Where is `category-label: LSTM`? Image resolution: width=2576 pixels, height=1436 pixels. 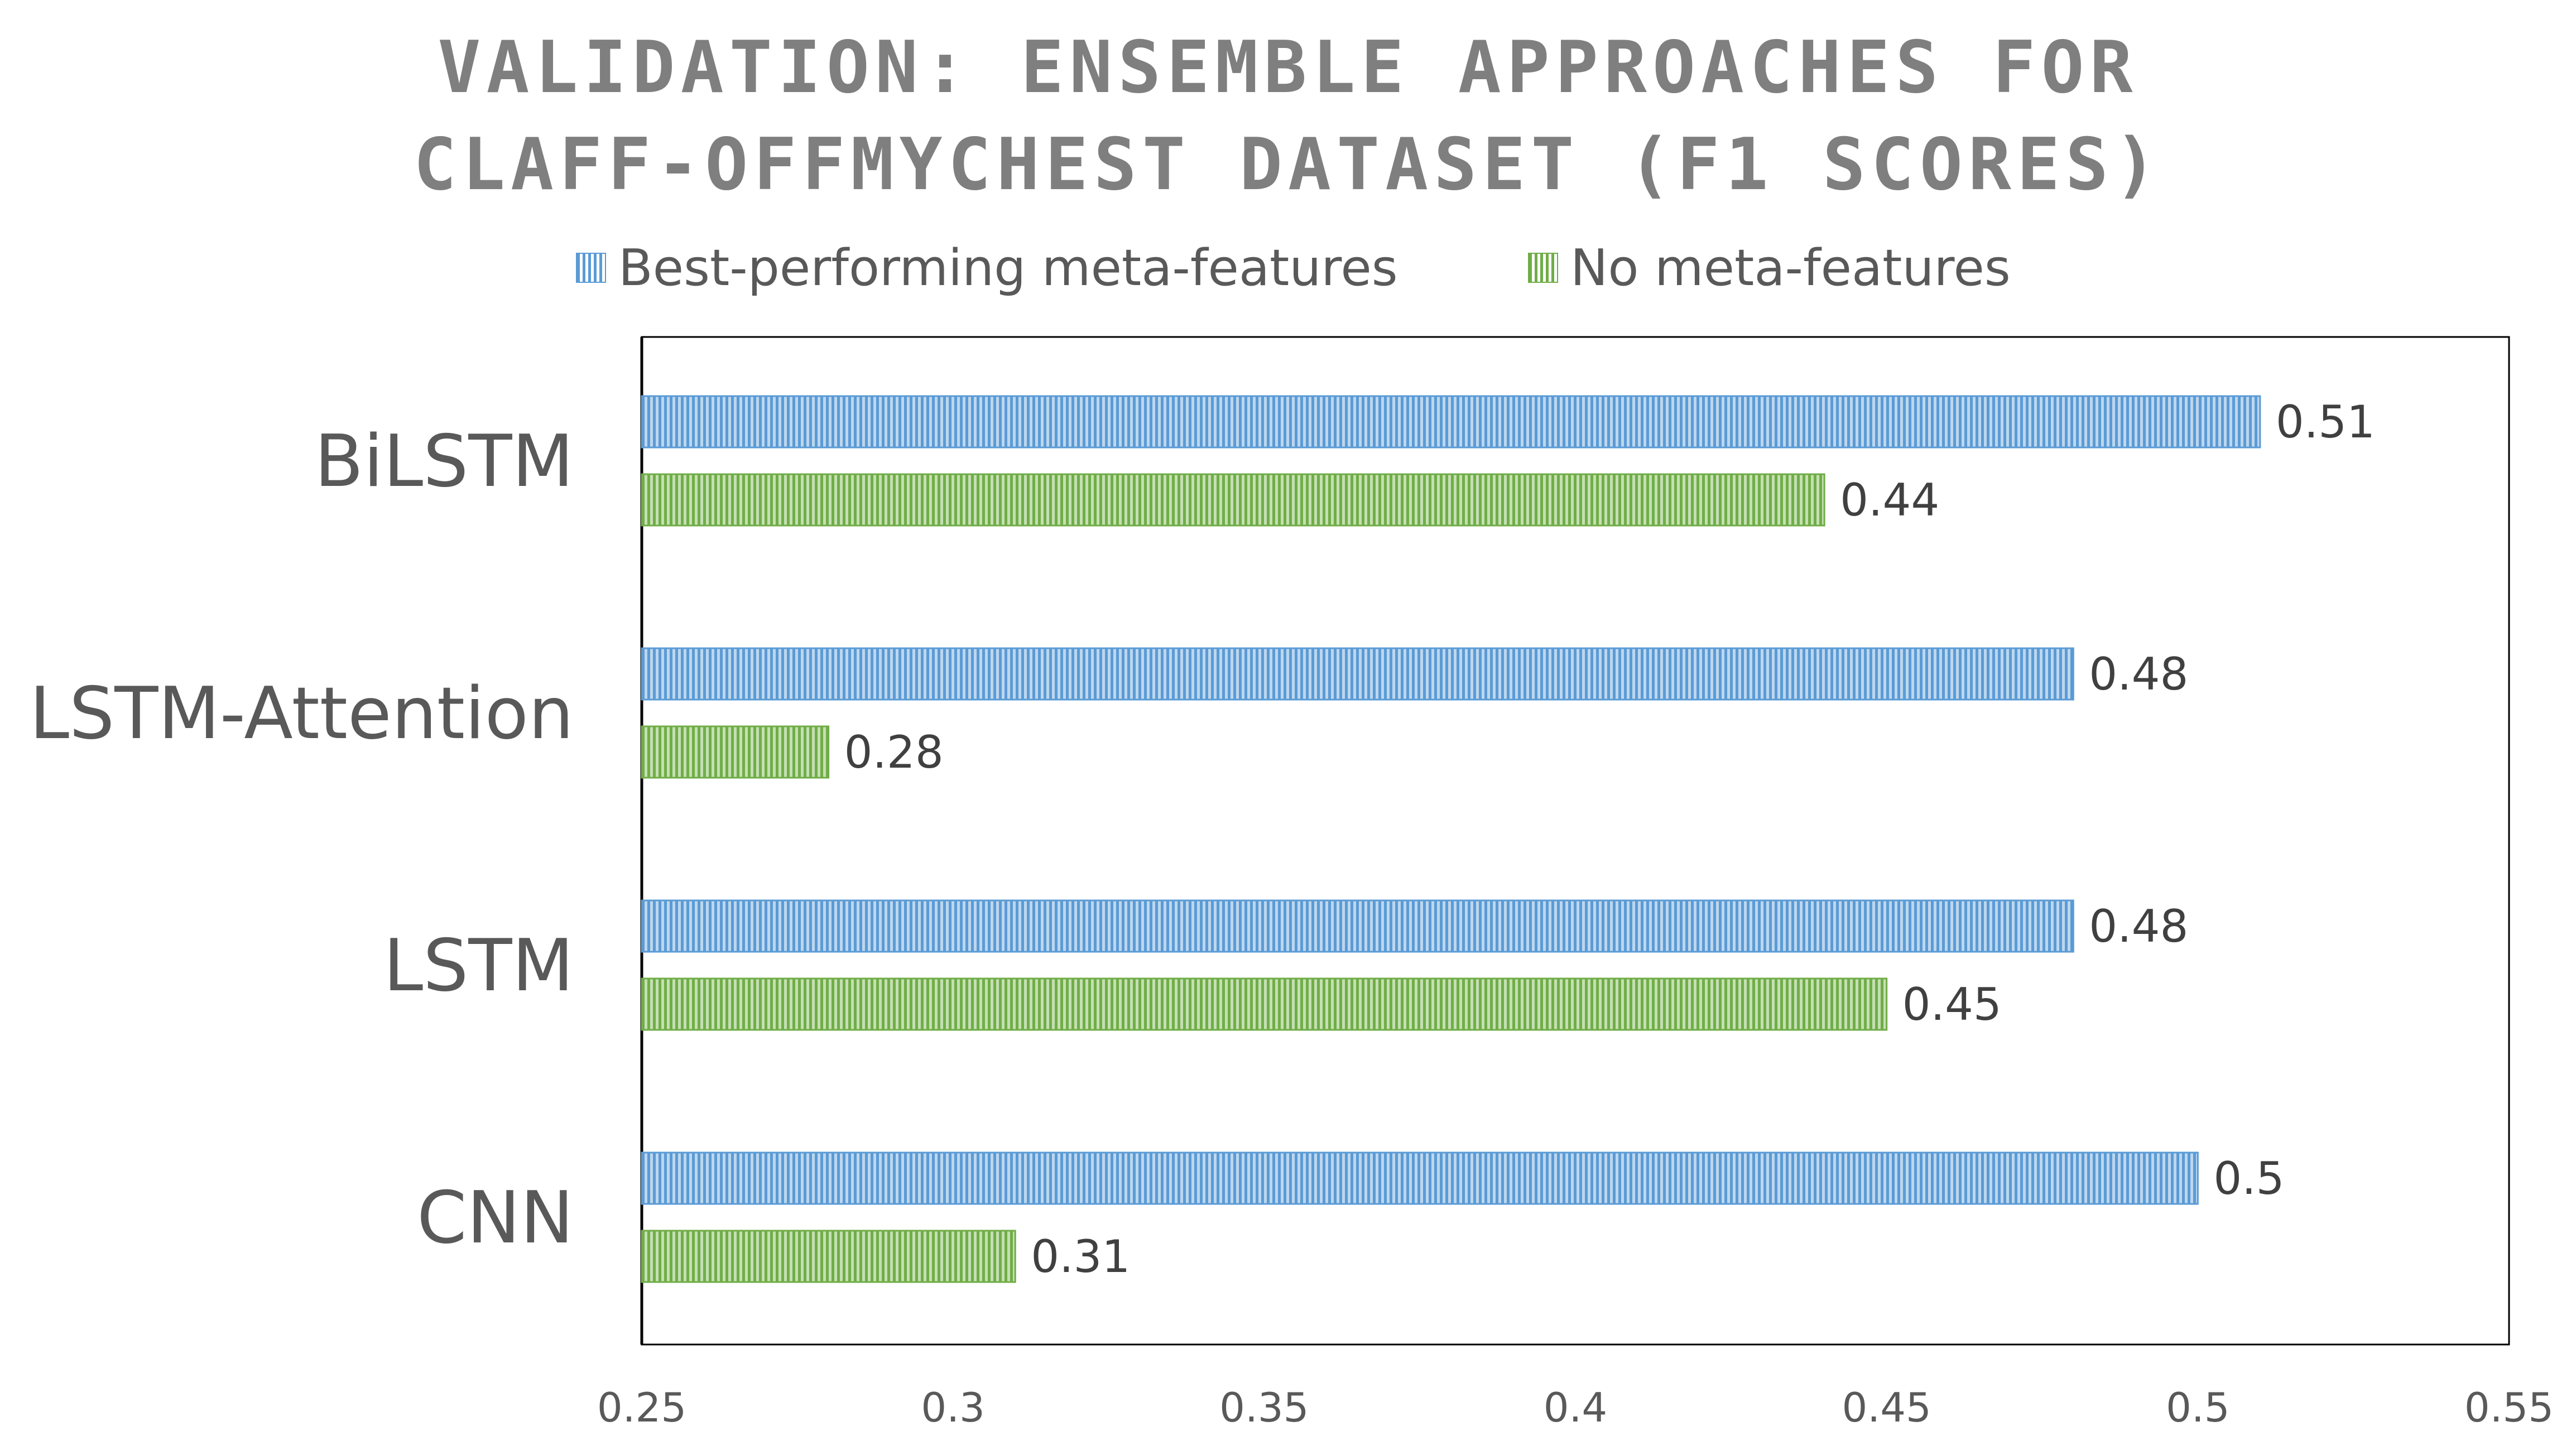 category-label: LSTM is located at coordinates (478, 966).